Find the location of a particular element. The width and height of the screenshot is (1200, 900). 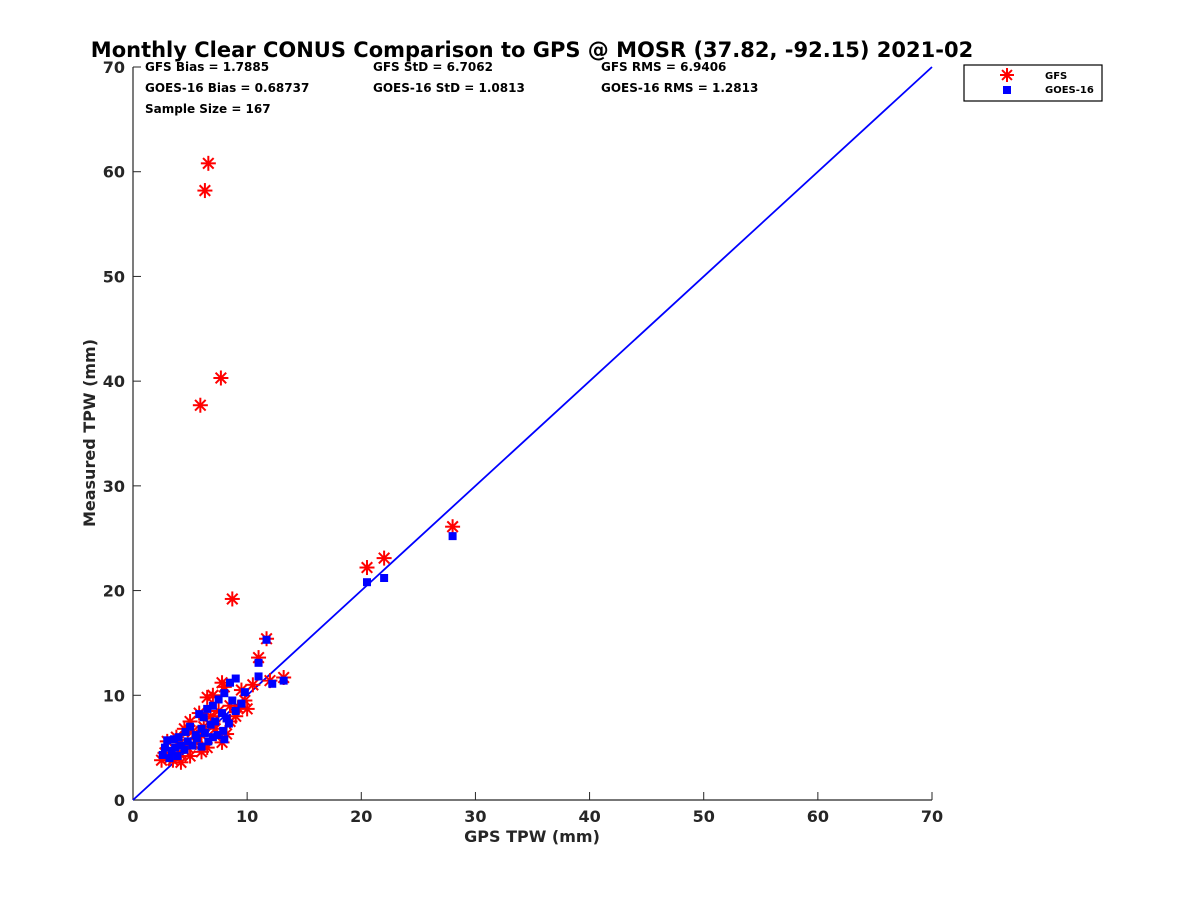

legend-gfs-asterisk is located at coordinates (1007, 75).